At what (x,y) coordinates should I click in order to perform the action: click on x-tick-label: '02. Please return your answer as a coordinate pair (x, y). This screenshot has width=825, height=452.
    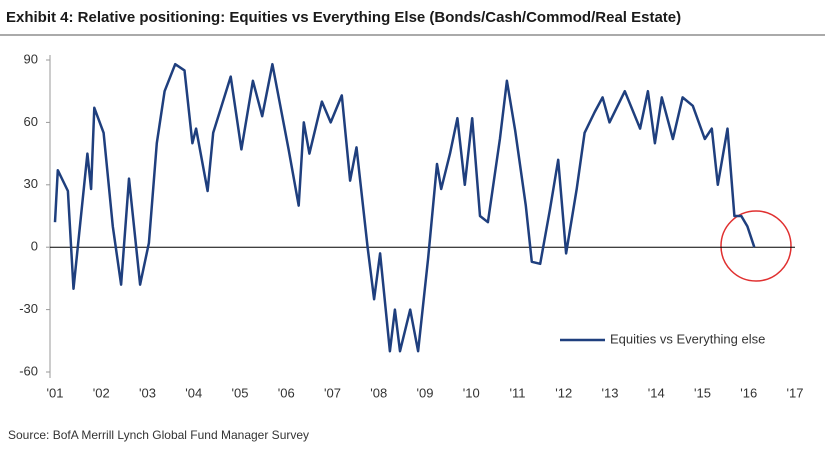
    Looking at the image, I should click on (101, 392).